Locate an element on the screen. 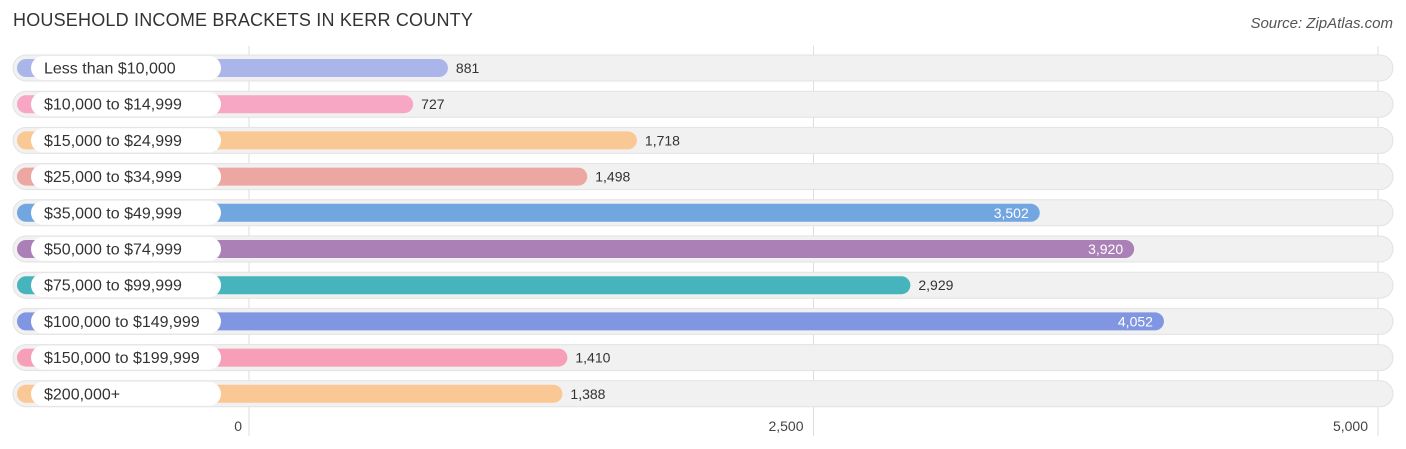  value-label: 1,388 is located at coordinates (587, 394).